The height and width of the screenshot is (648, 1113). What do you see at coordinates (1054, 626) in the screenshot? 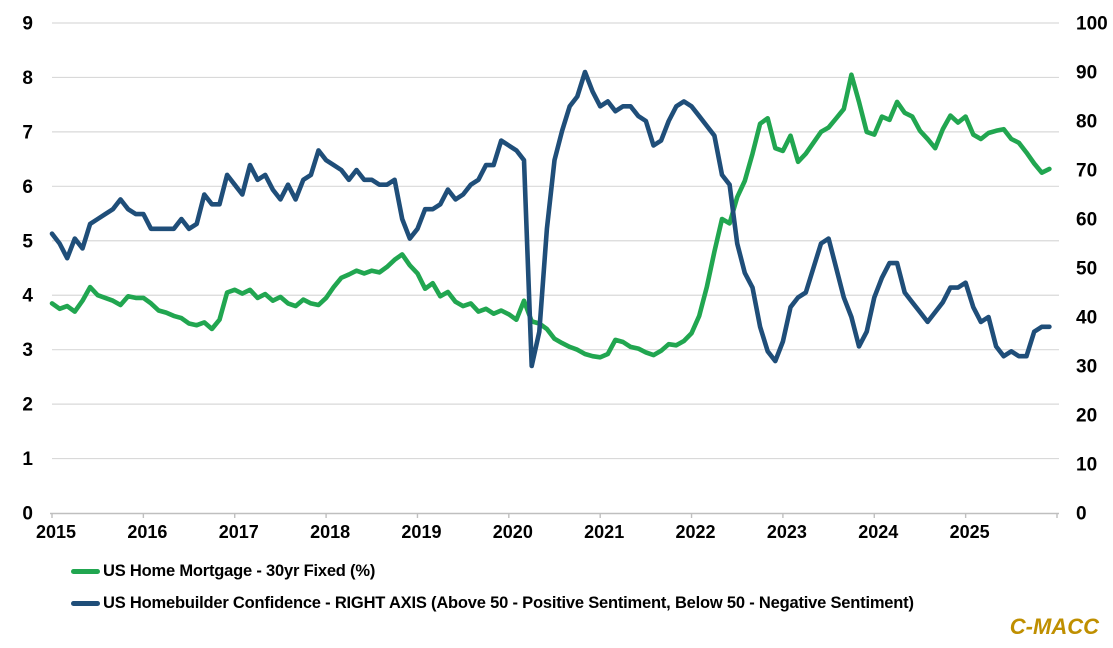
I see `brand-logo: C-MACC` at bounding box center [1054, 626].